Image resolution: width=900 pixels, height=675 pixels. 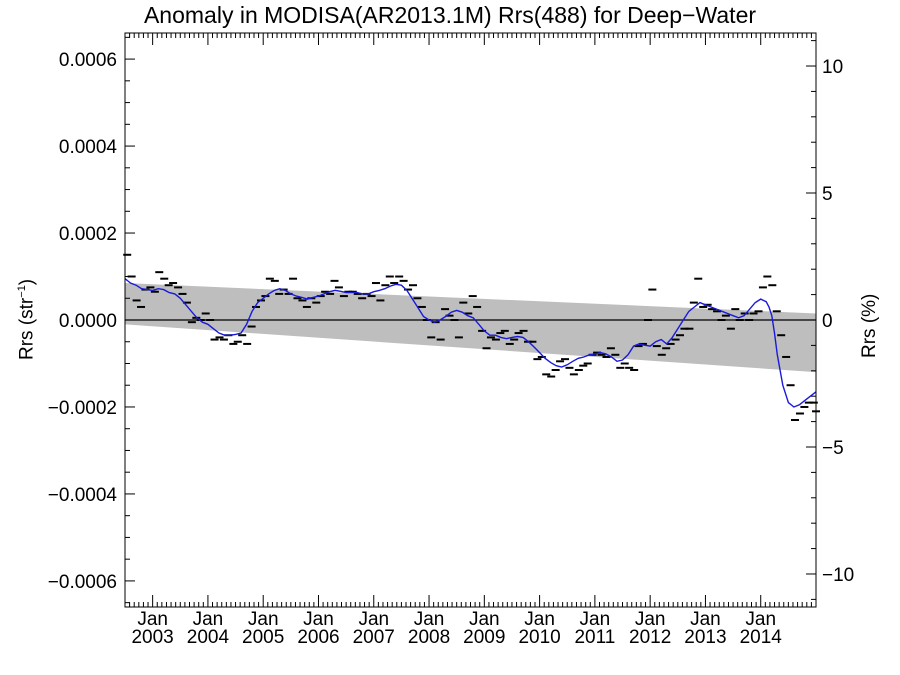 I want to click on x-tick-label-year: 2010, so click(x=539, y=637).